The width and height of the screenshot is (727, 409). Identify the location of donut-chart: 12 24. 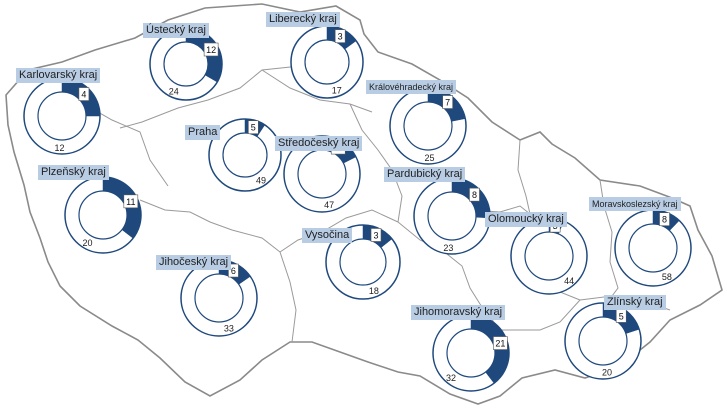
(186, 64).